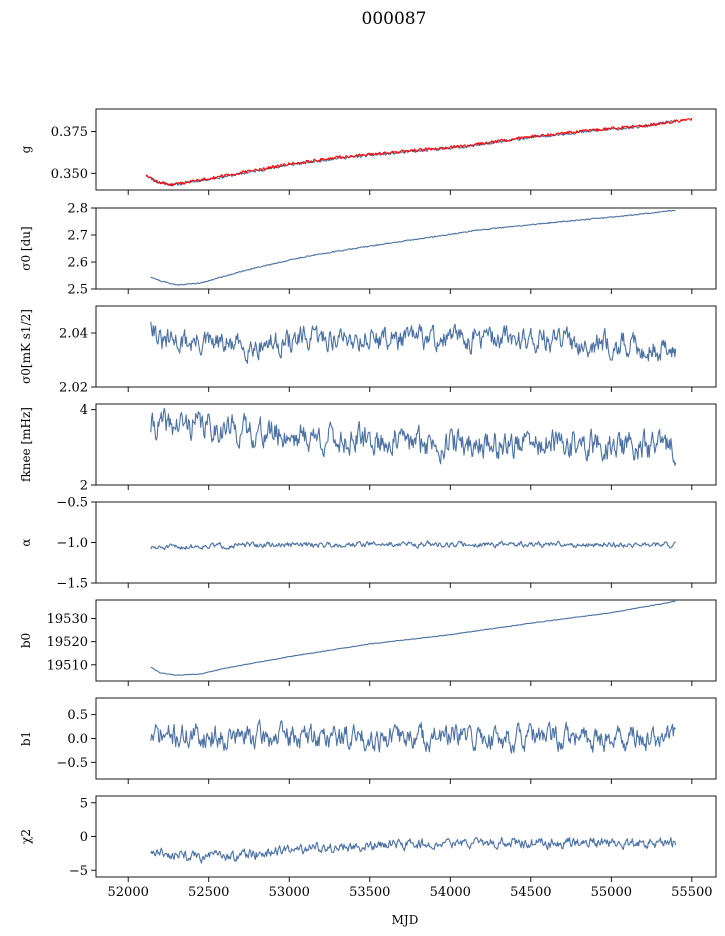 This screenshot has height=936, width=725. Describe the element at coordinates (77, 739) in the screenshot. I see `y-tick-label: 0.0` at that location.